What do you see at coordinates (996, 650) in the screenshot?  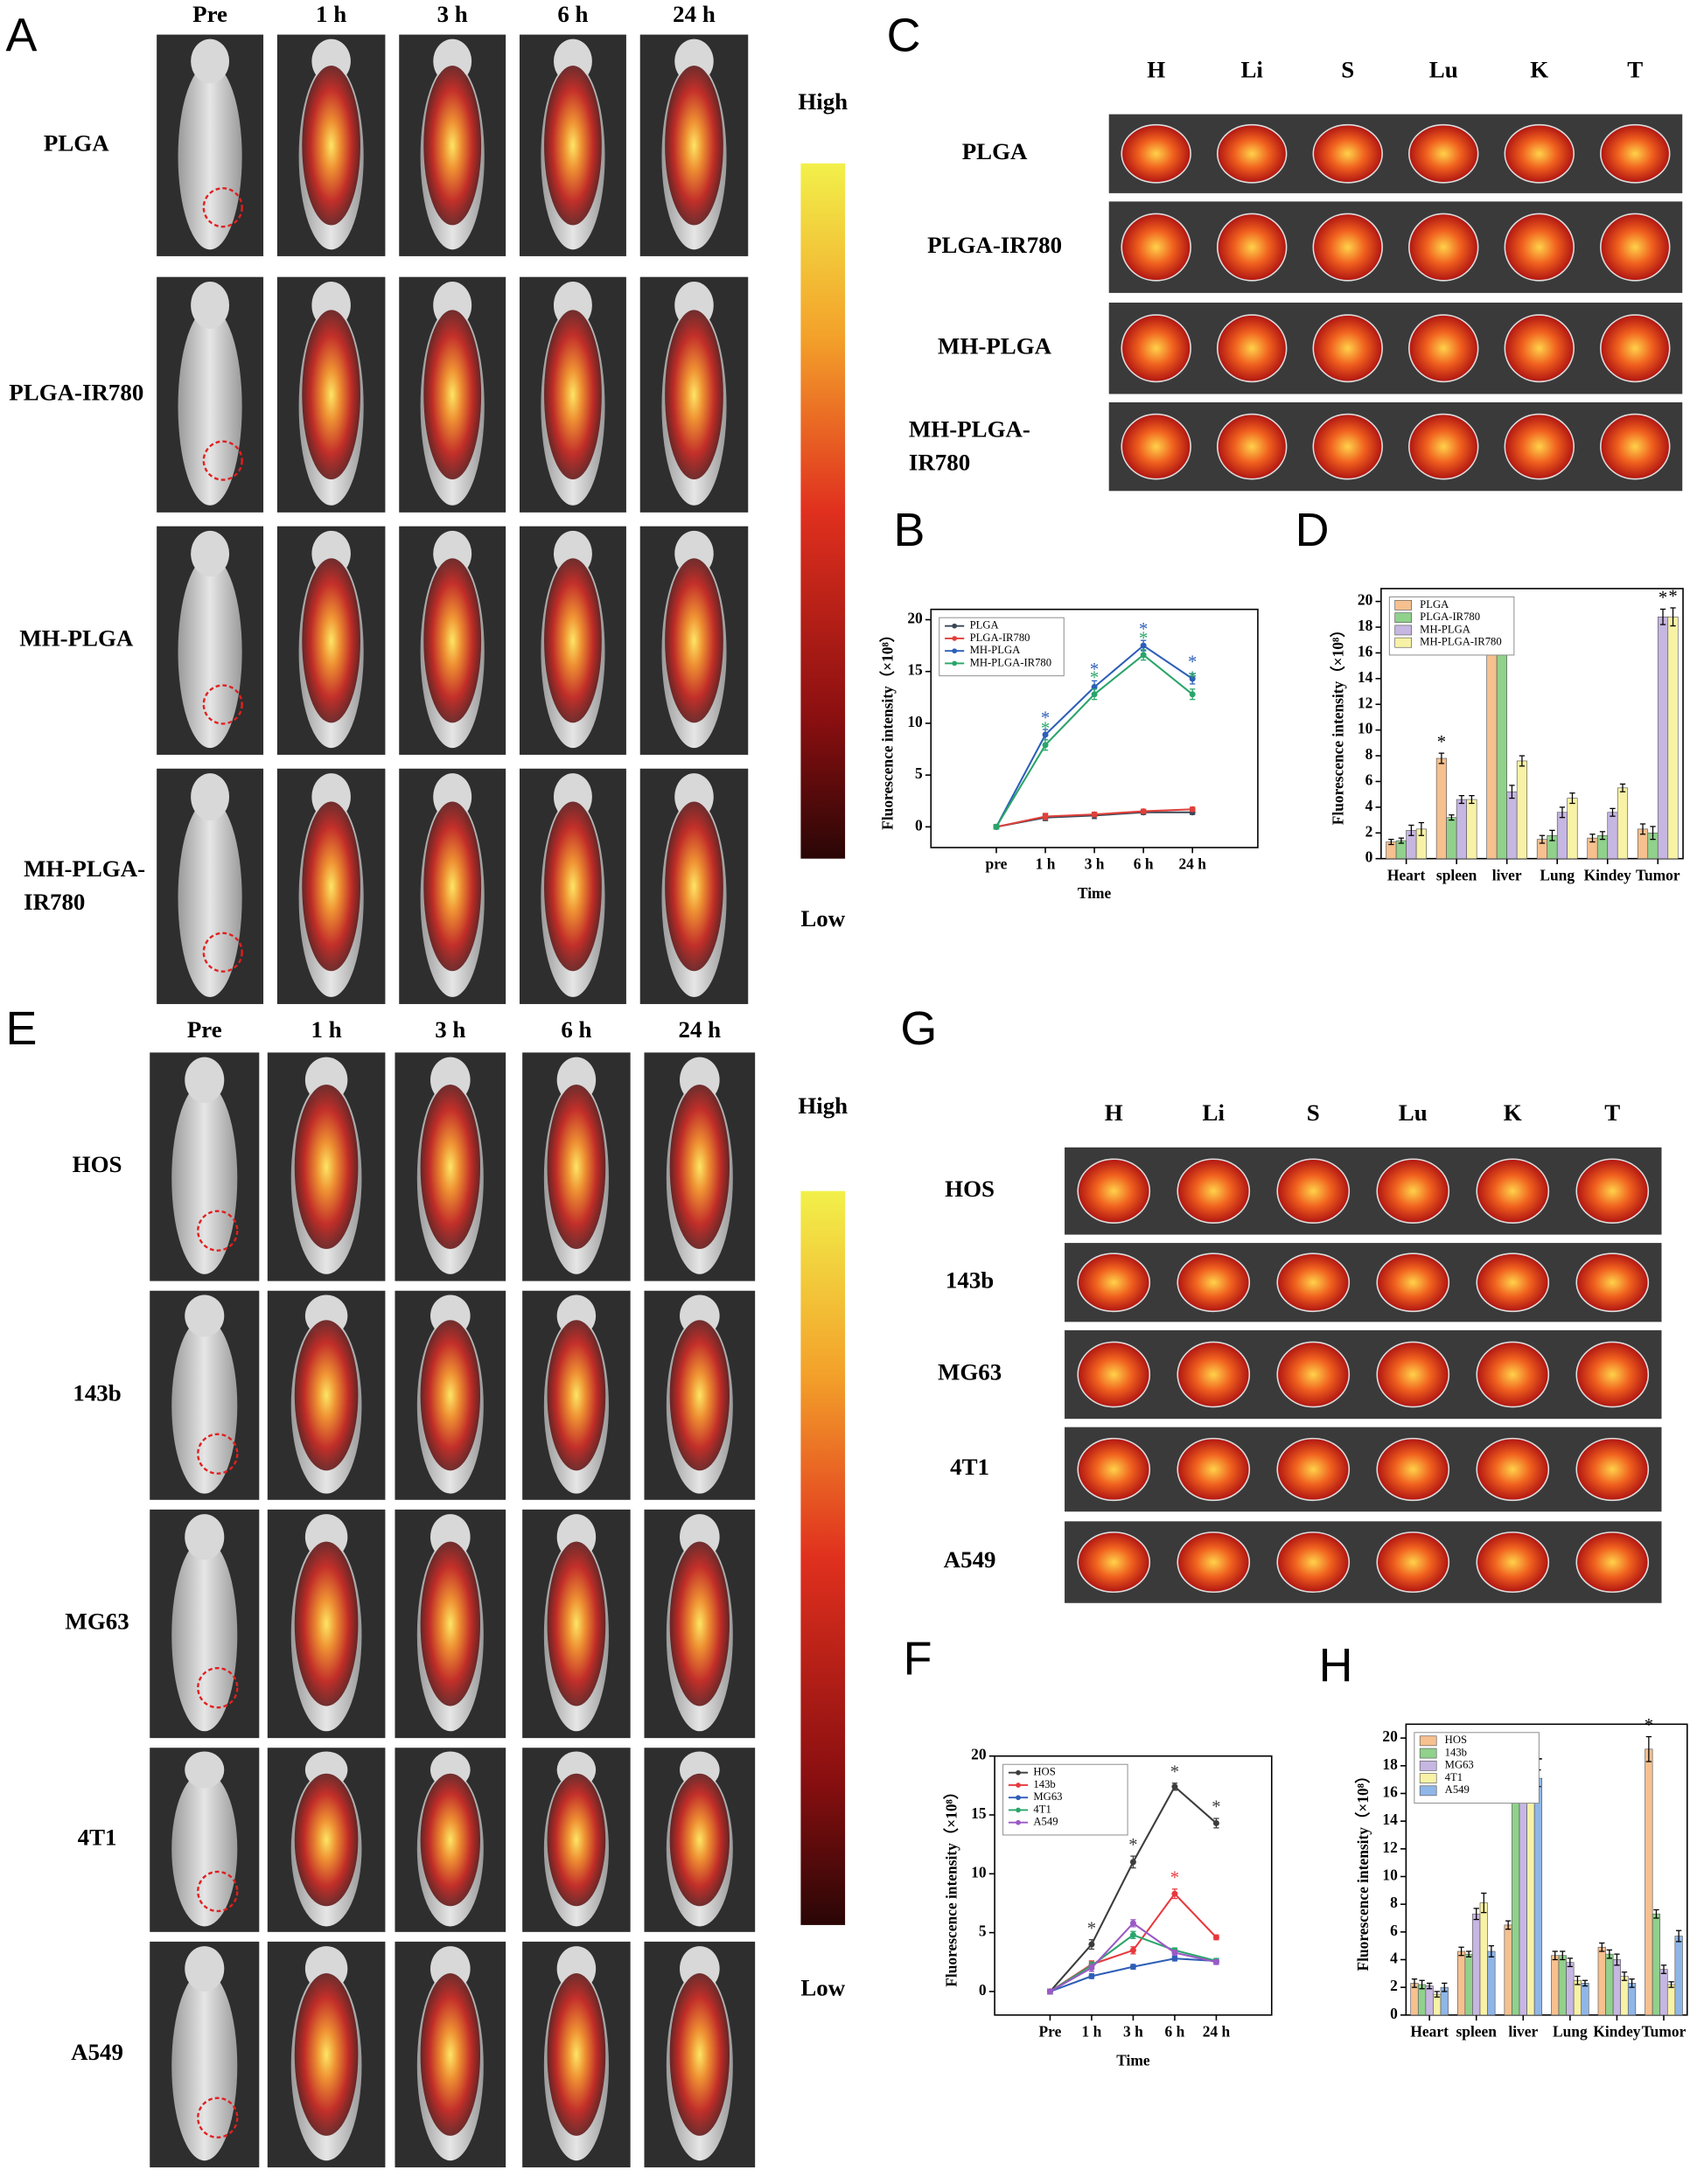 I see `legend-label: MH-PLGA` at bounding box center [996, 650].